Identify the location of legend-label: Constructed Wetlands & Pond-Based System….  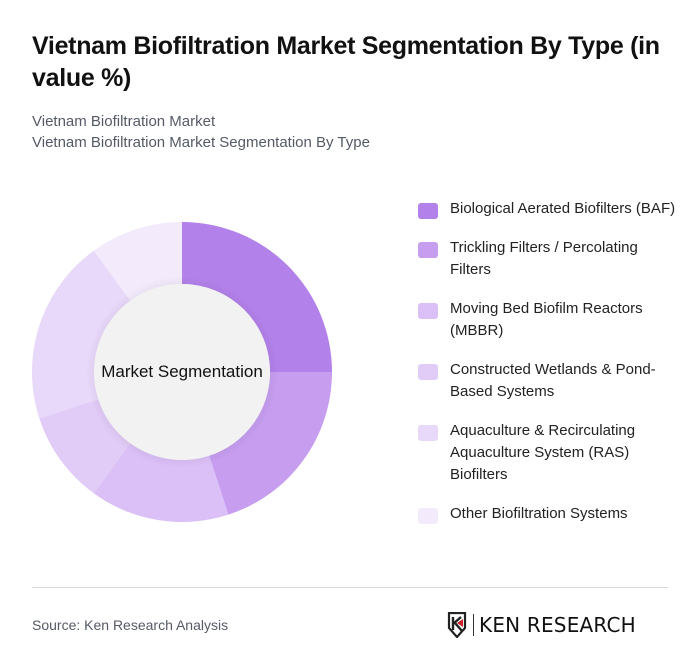
(553, 380).